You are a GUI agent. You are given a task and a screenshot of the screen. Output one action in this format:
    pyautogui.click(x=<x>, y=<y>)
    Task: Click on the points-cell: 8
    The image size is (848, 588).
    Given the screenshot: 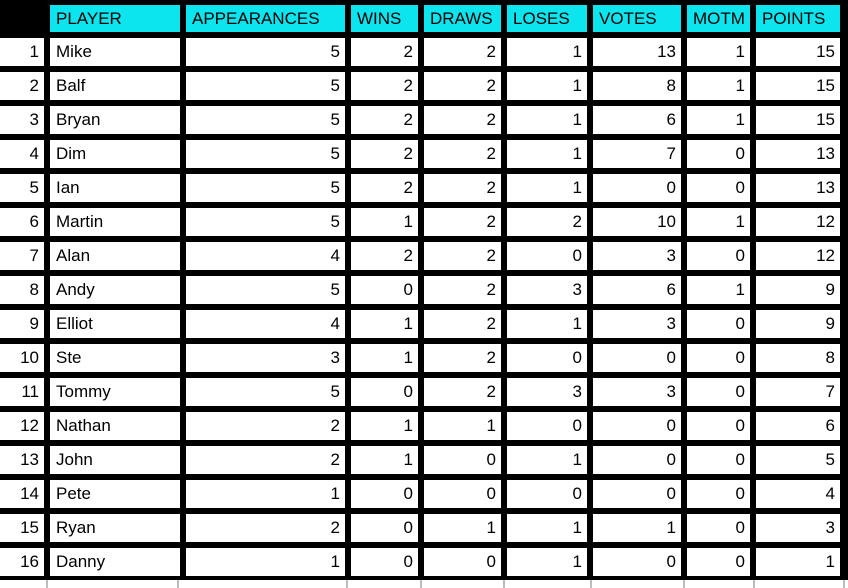 What is the action you would take?
    pyautogui.click(x=798, y=358)
    